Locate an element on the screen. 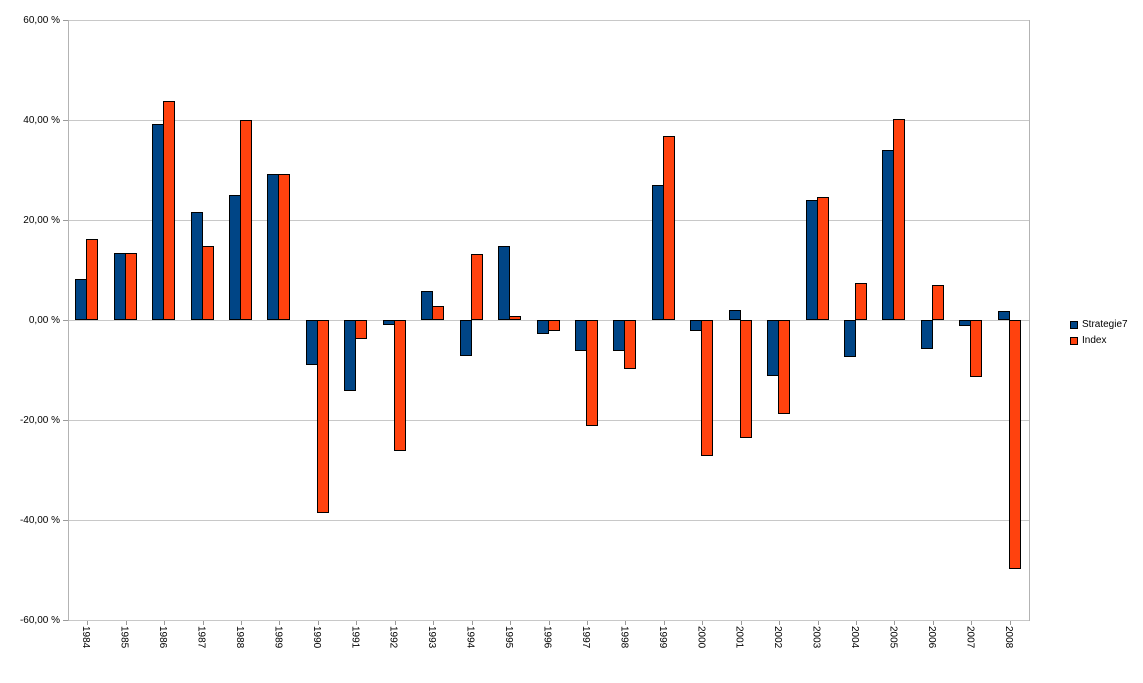  bar-strategie7-2001 is located at coordinates (734, 315).